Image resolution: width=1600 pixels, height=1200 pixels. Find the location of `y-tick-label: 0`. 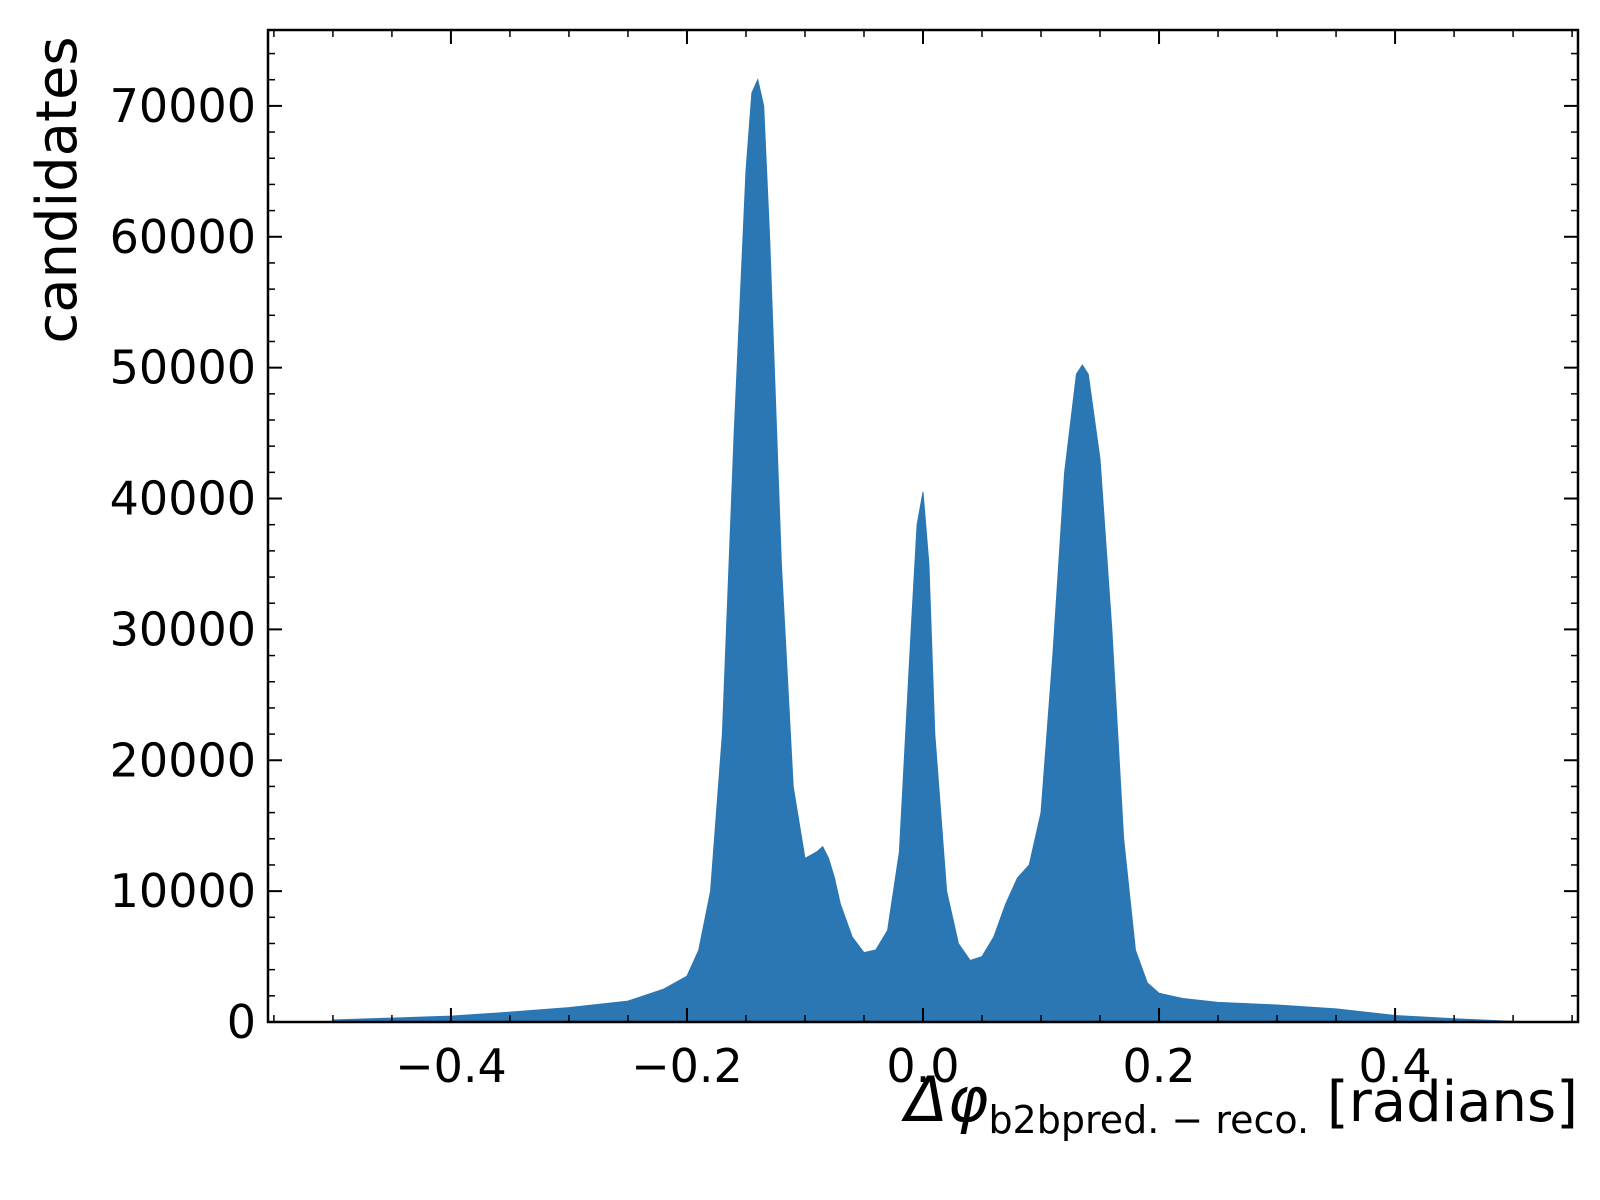

y-tick-label: 0 is located at coordinates (241, 1022).